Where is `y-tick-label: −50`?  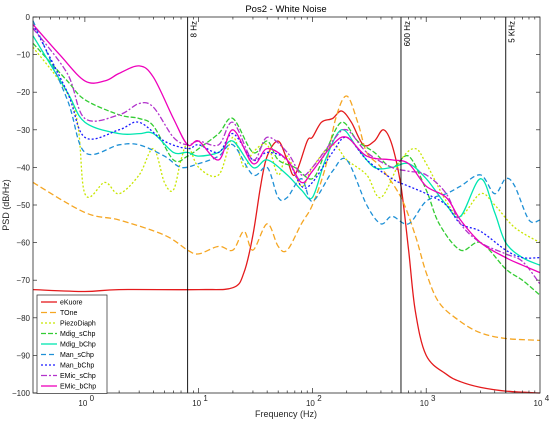
y-tick-label: −50 is located at coordinates (23, 205).